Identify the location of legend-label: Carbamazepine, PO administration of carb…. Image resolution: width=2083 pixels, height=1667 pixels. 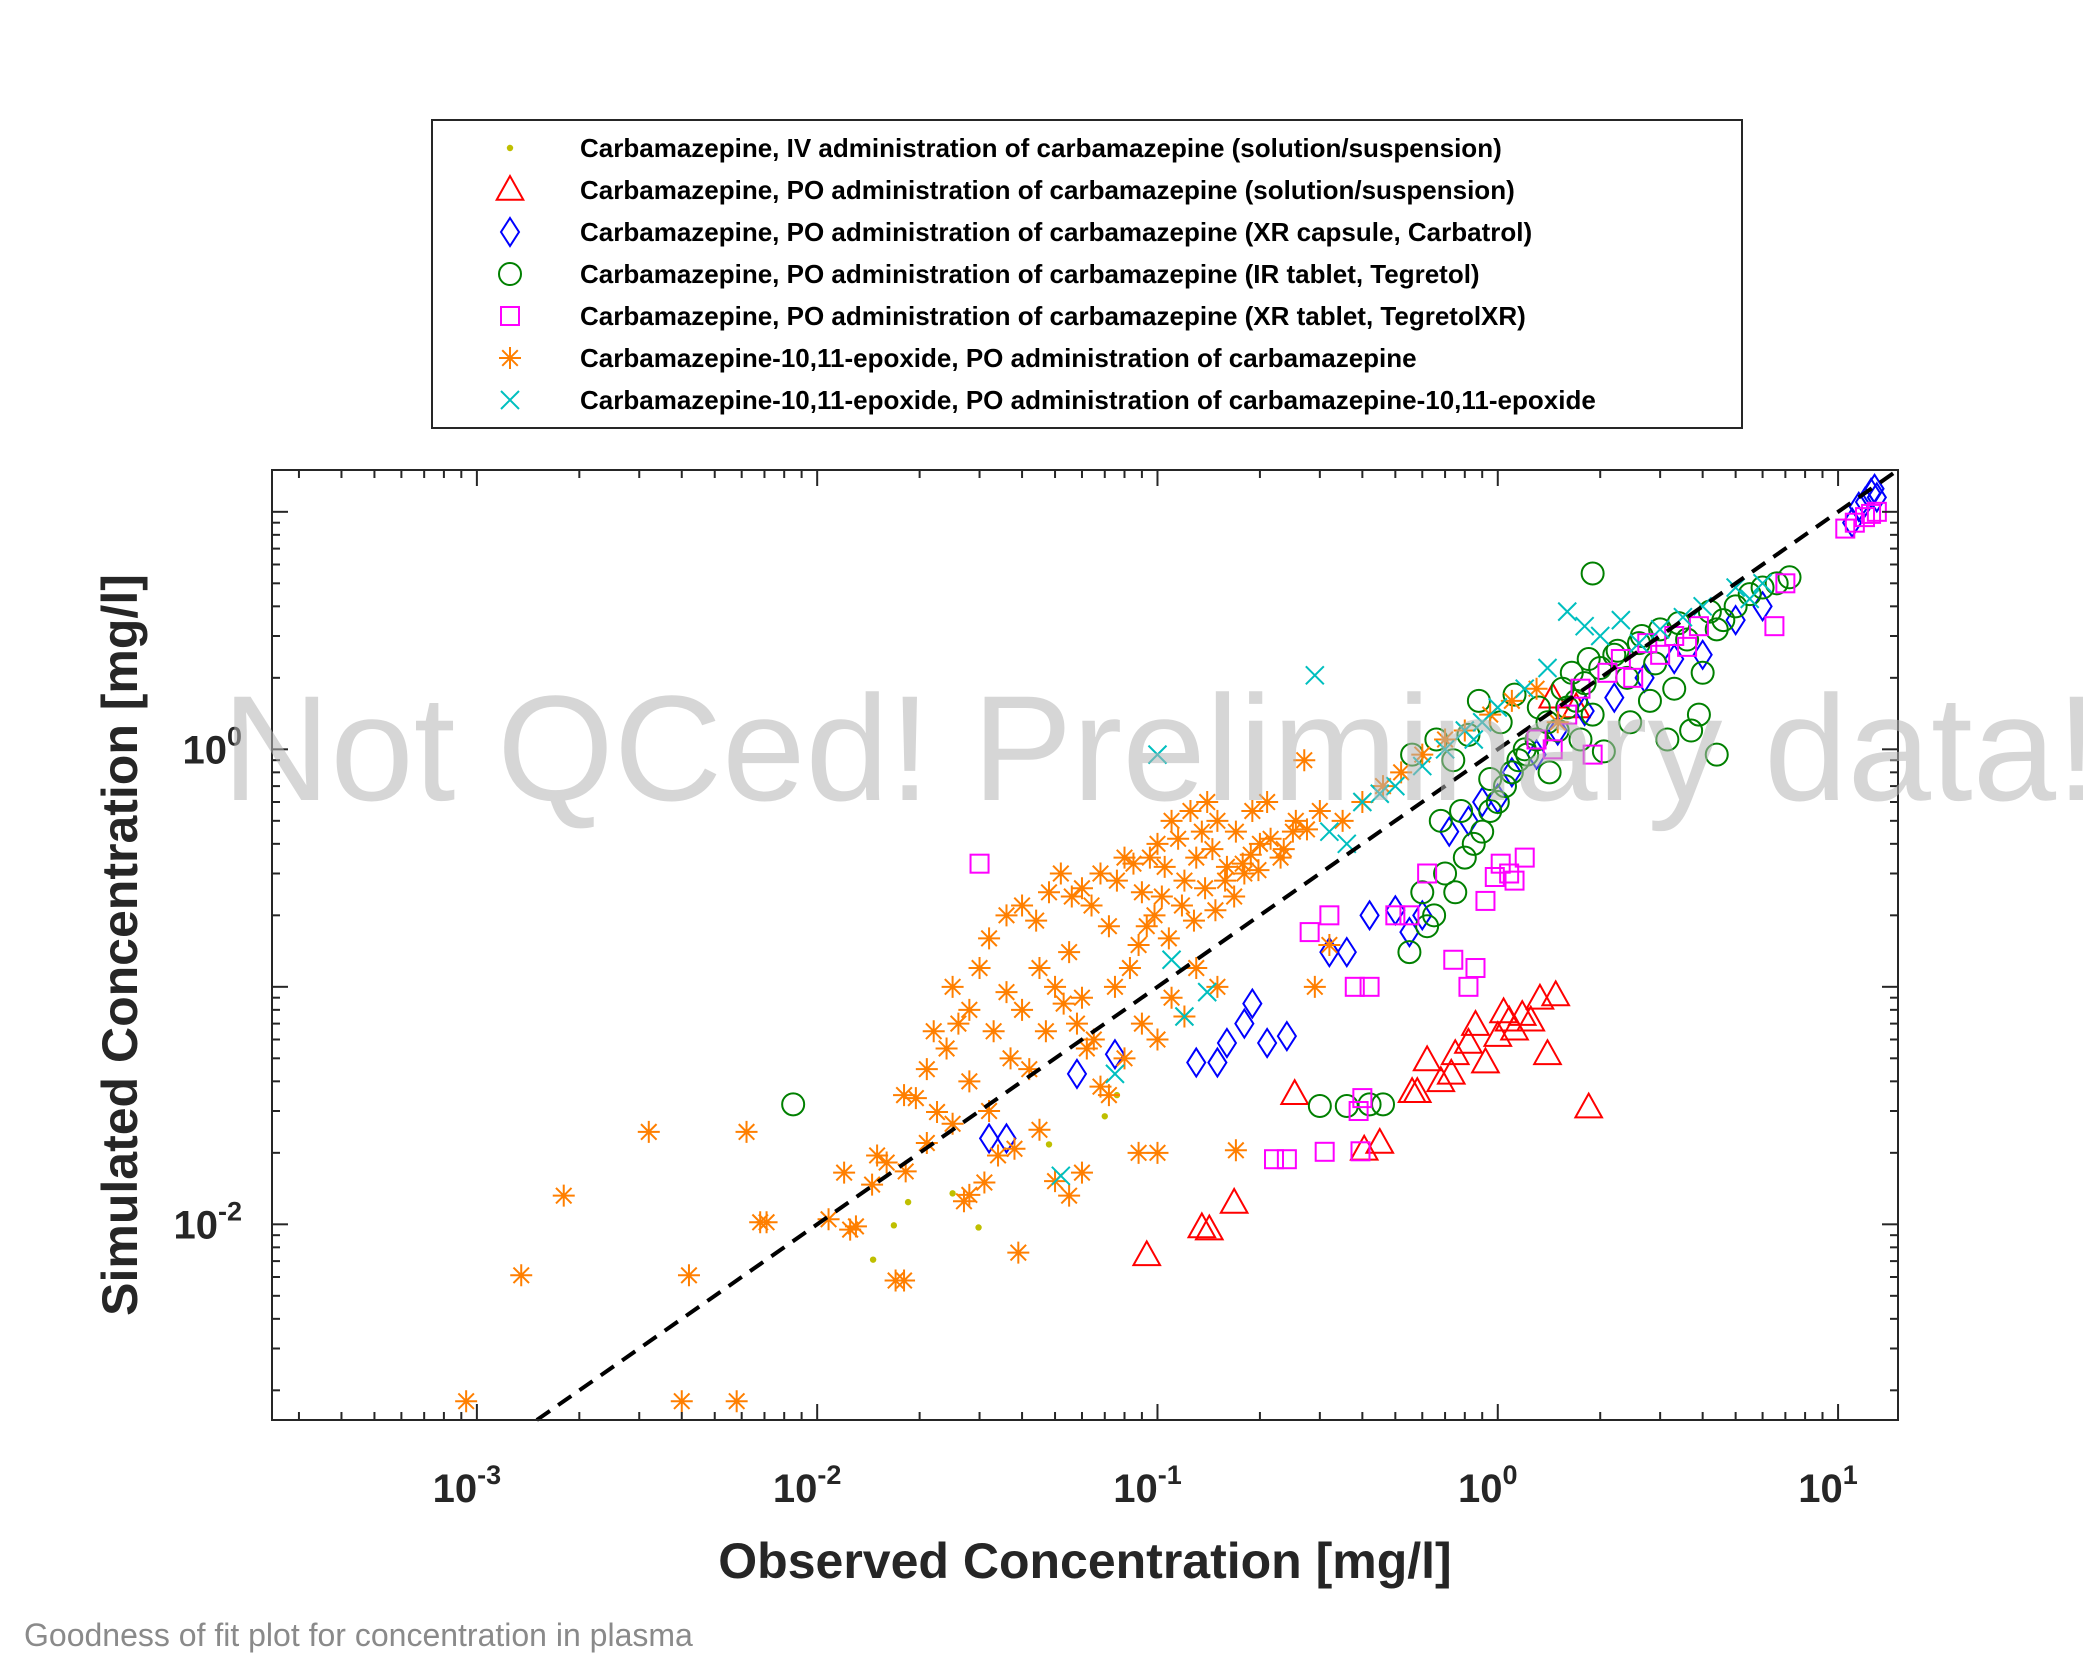
(1053, 316).